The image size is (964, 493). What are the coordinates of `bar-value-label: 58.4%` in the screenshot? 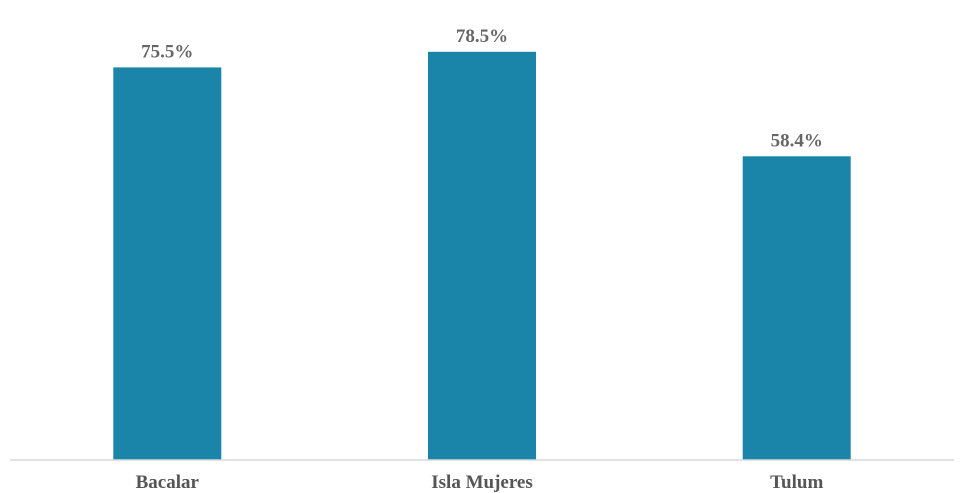 It's located at (797, 140).